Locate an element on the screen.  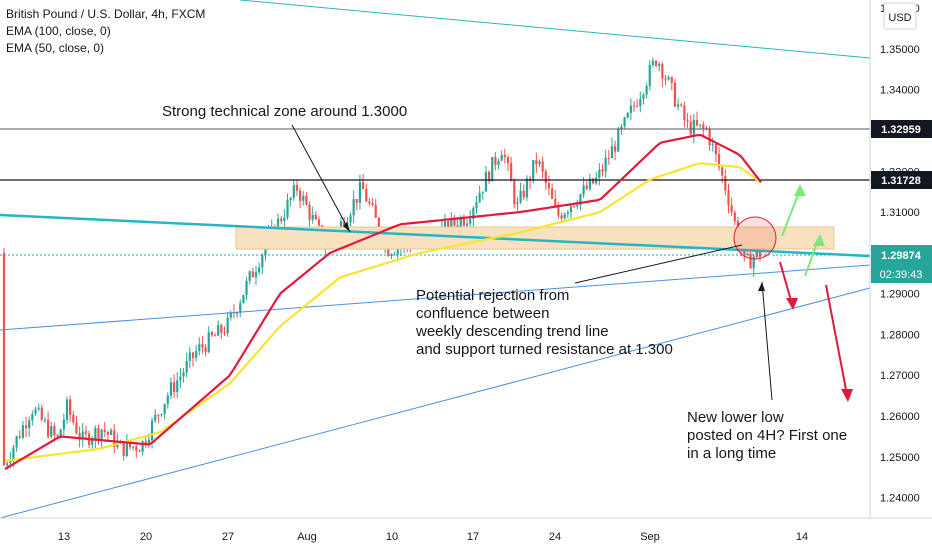
x-tick-label: 20 is located at coordinates (146, 537).